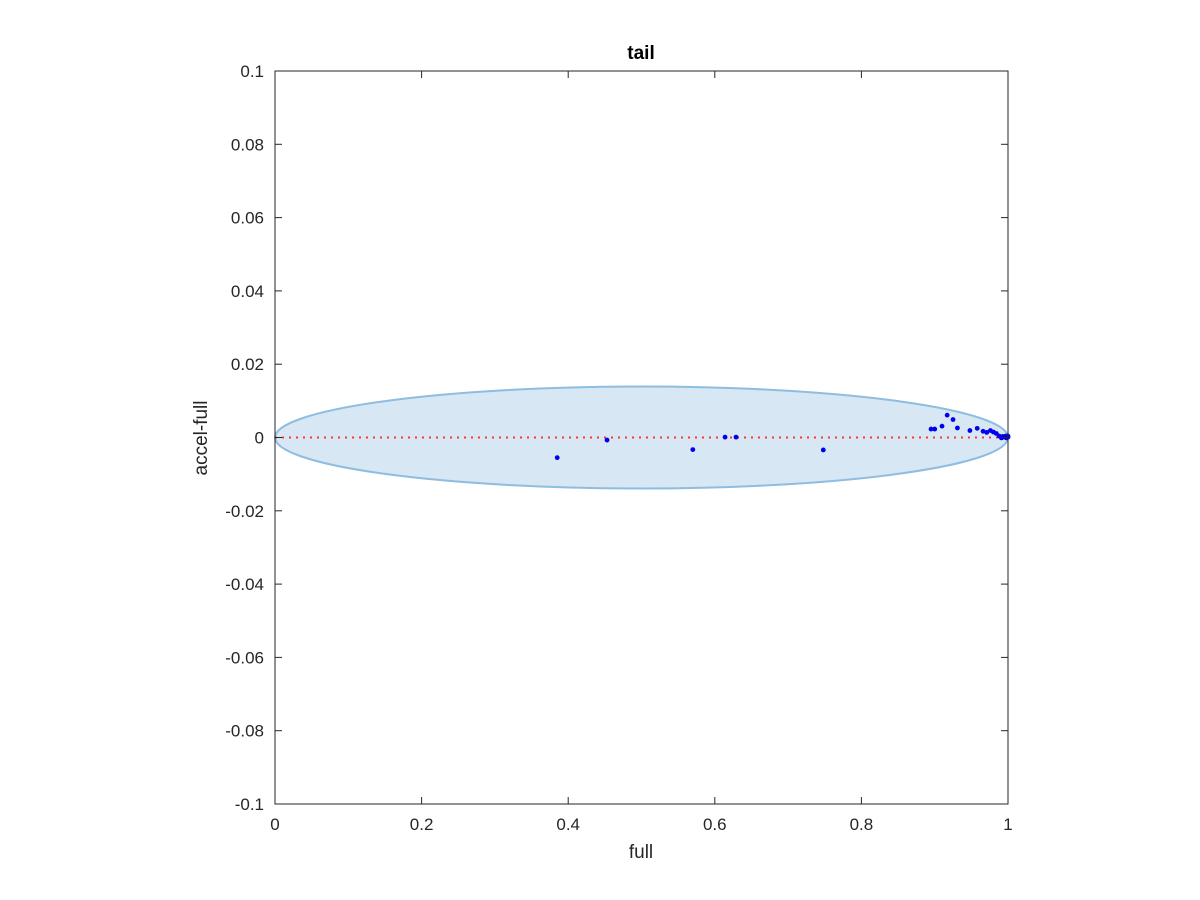  I want to click on y-tick-label: -0.04, so click(244, 584).